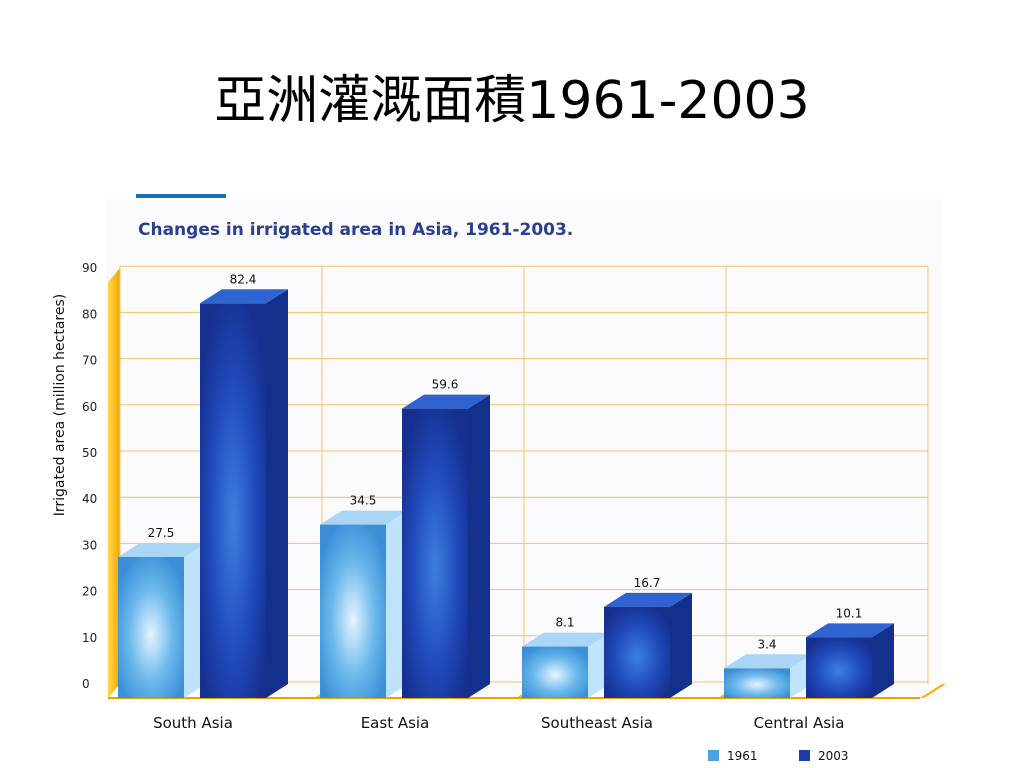  Describe the element at coordinates (243, 279) in the screenshot. I see `data-label-2003-0: 82.4` at that location.